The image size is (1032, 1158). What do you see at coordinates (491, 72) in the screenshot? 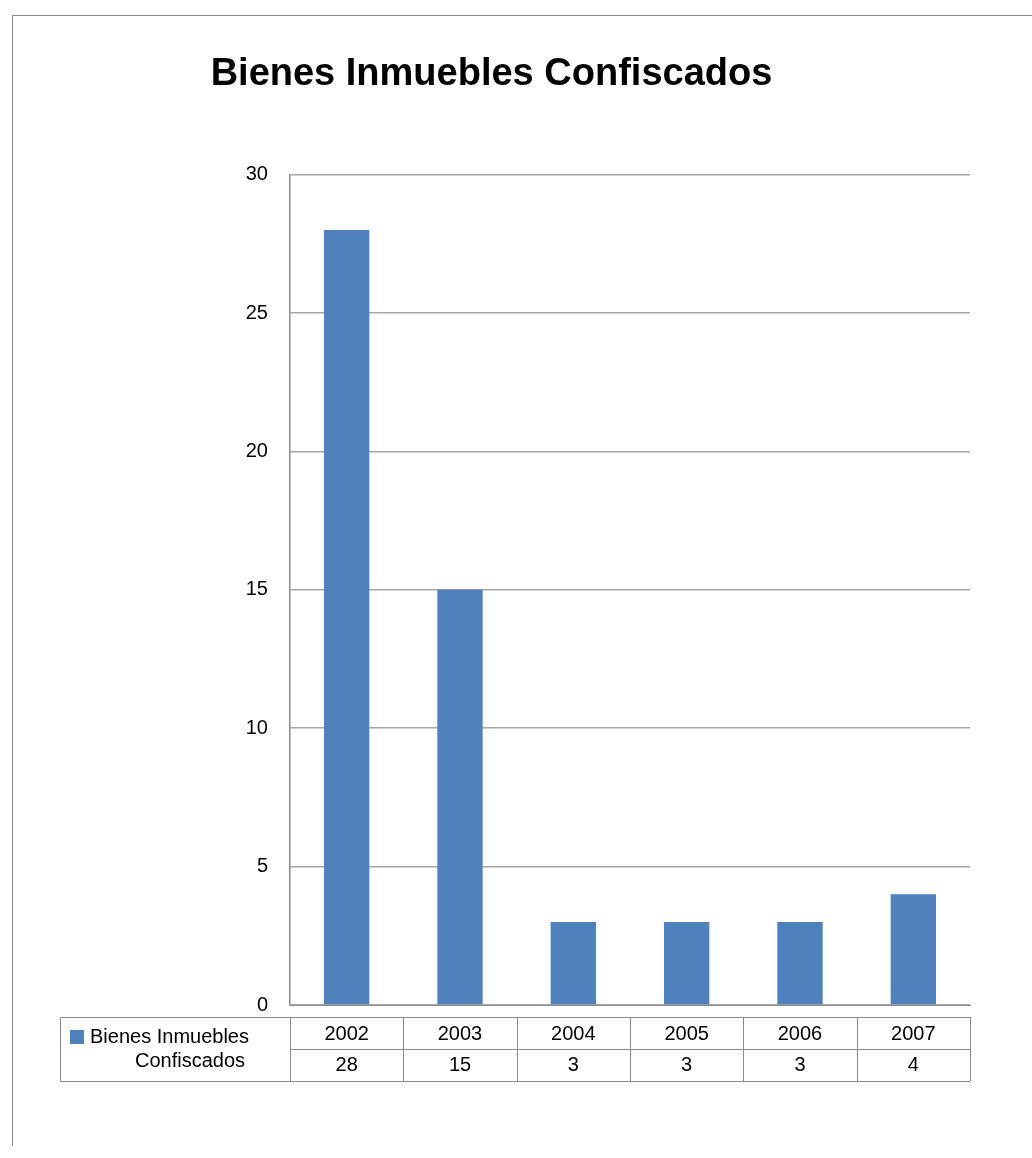
I see `chart-title: Bienes Inmuebles Confiscados` at bounding box center [491, 72].